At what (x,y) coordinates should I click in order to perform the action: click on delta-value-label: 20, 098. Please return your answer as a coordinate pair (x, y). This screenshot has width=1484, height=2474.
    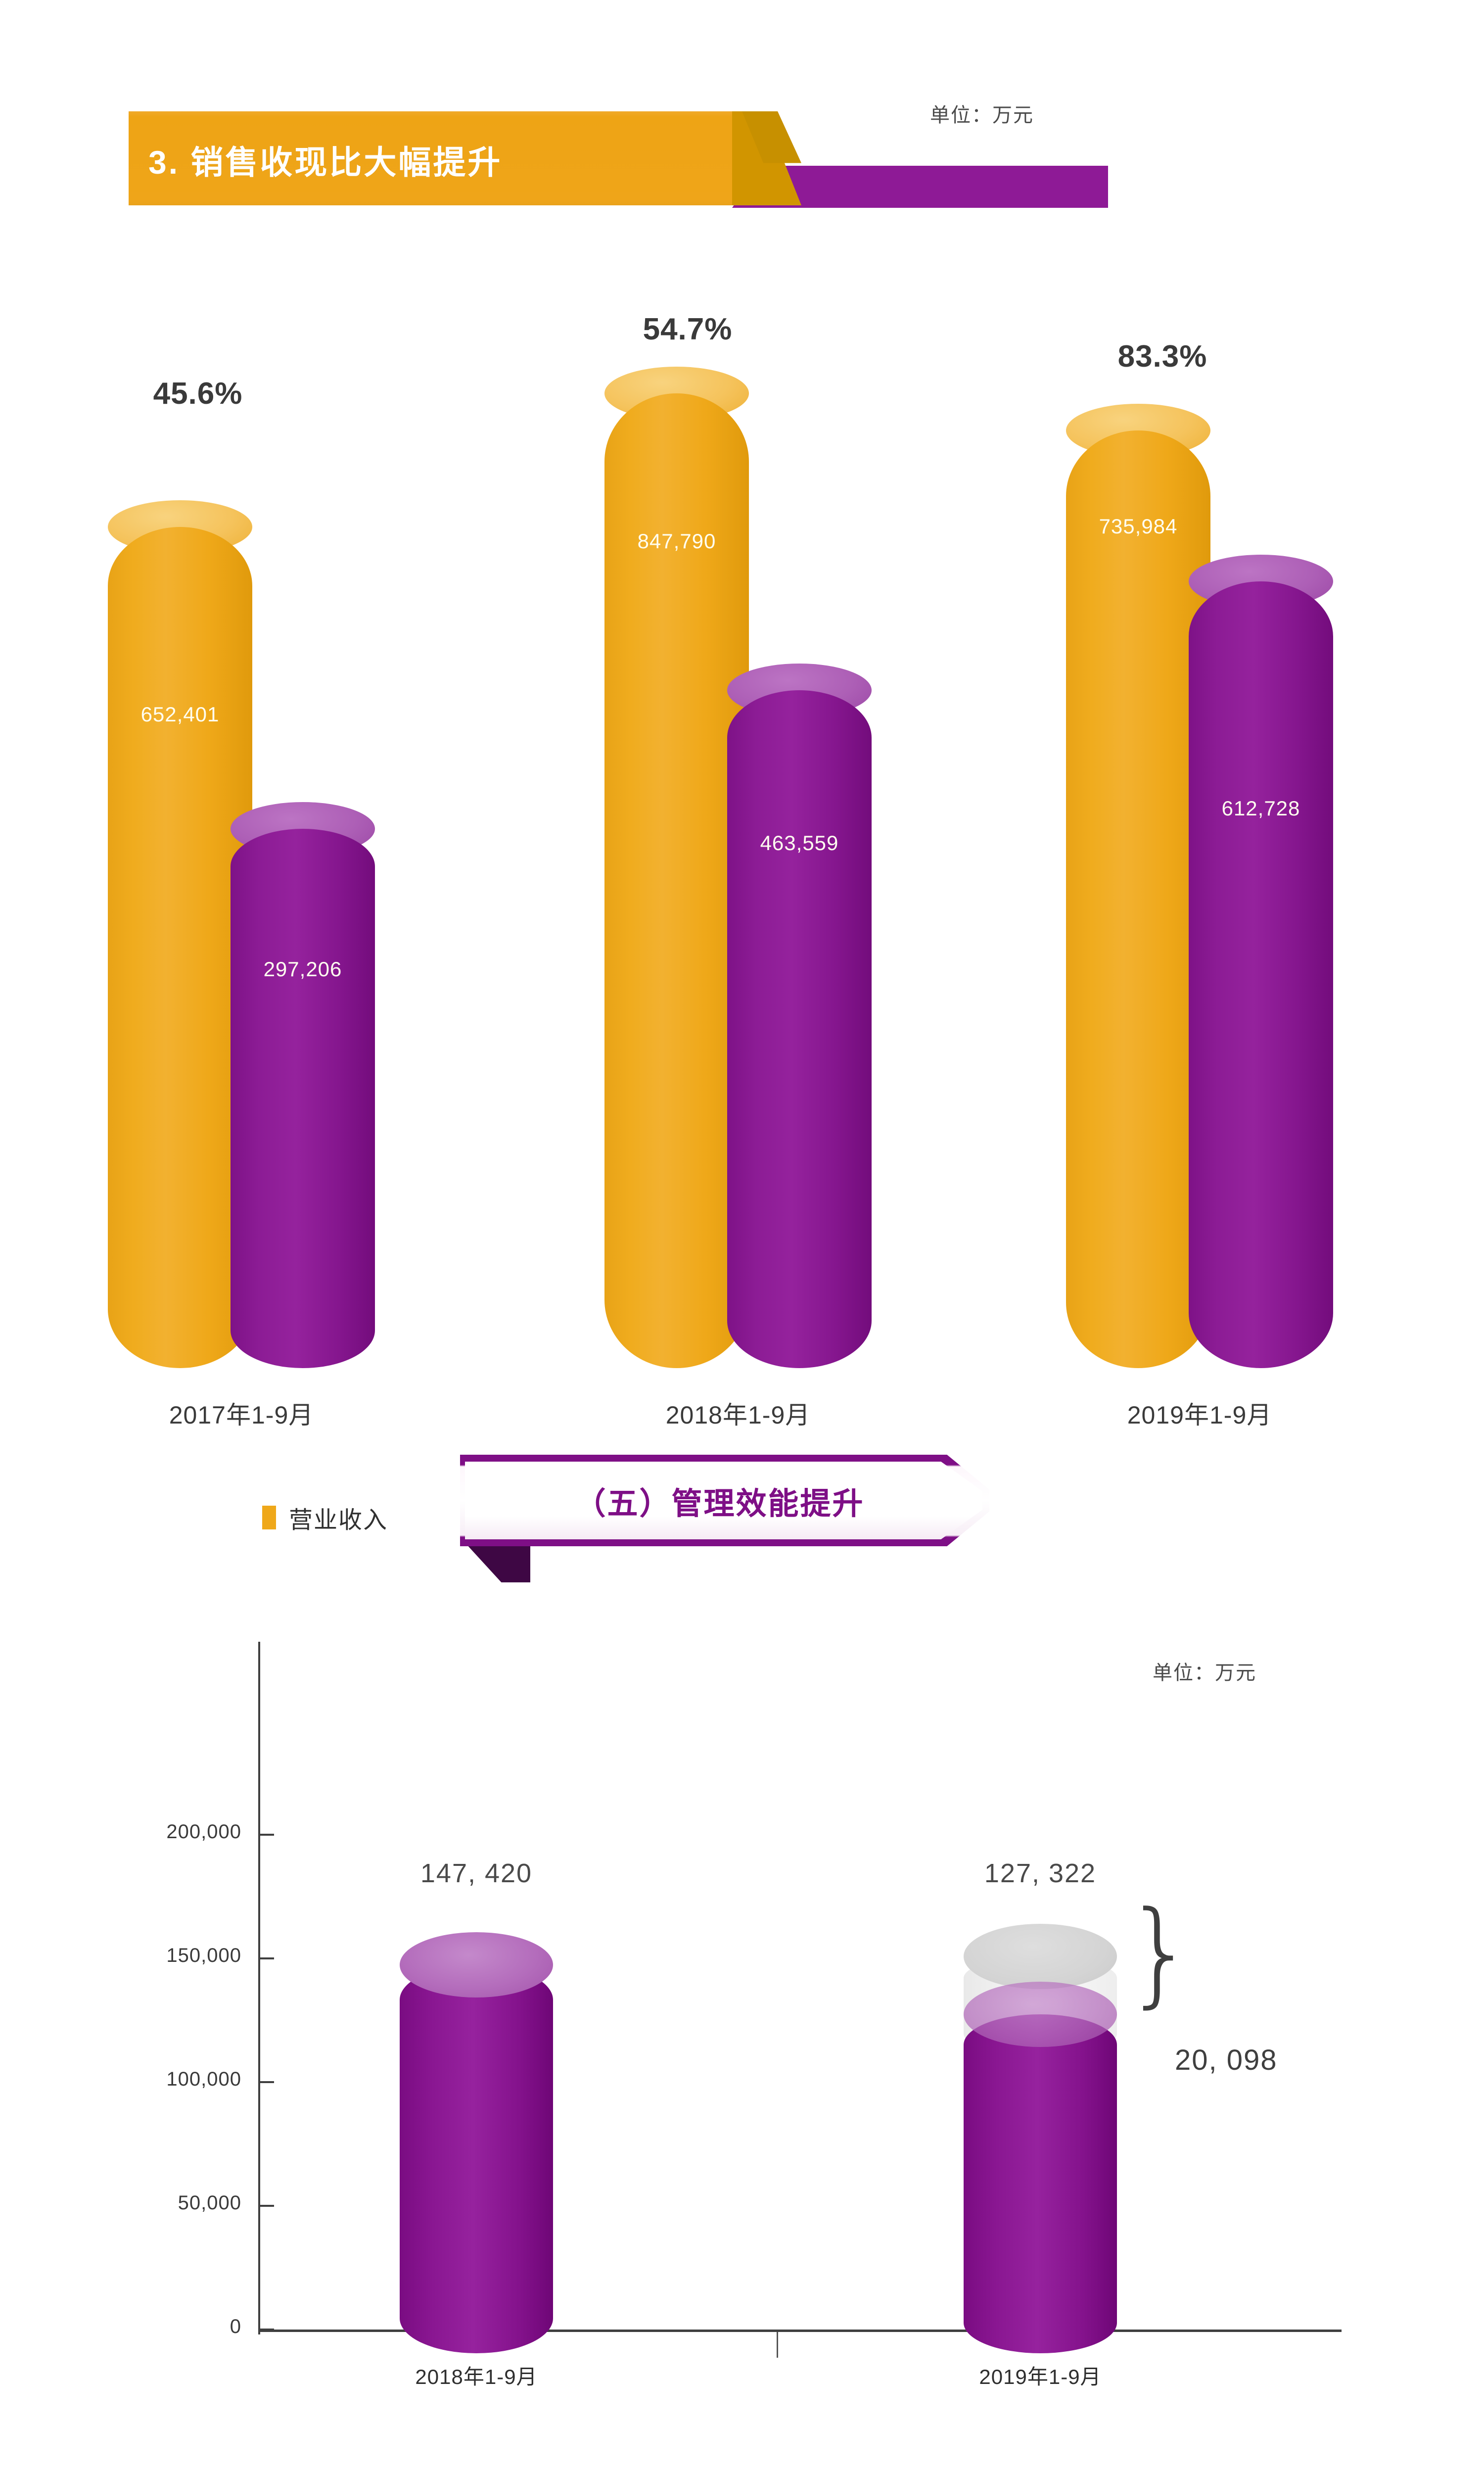
    Looking at the image, I should click on (1226, 2060).